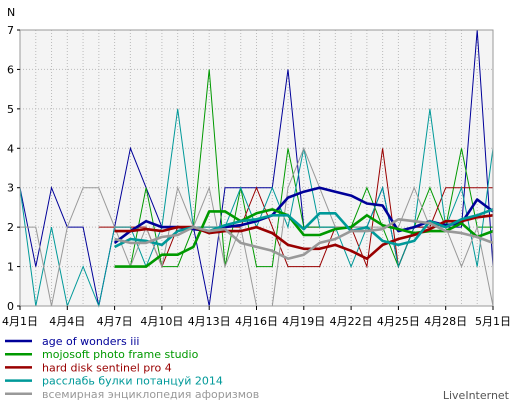 The width and height of the screenshot is (520, 405). I want to click on y-tick-label: 1, so click(10, 267).